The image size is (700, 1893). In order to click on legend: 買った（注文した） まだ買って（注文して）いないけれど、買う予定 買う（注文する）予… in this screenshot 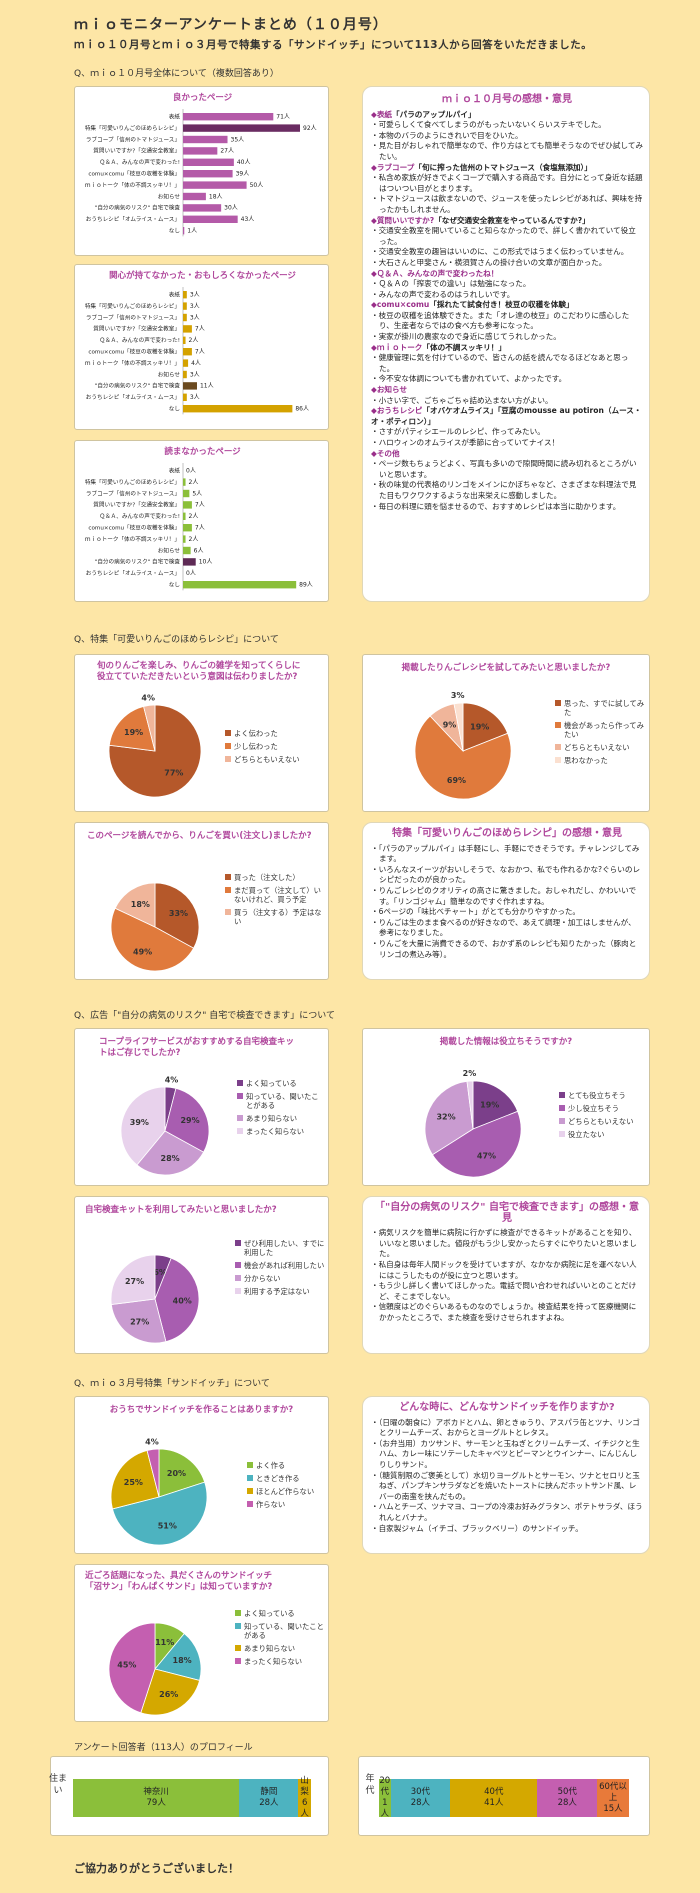, I will do `click(275, 901)`.